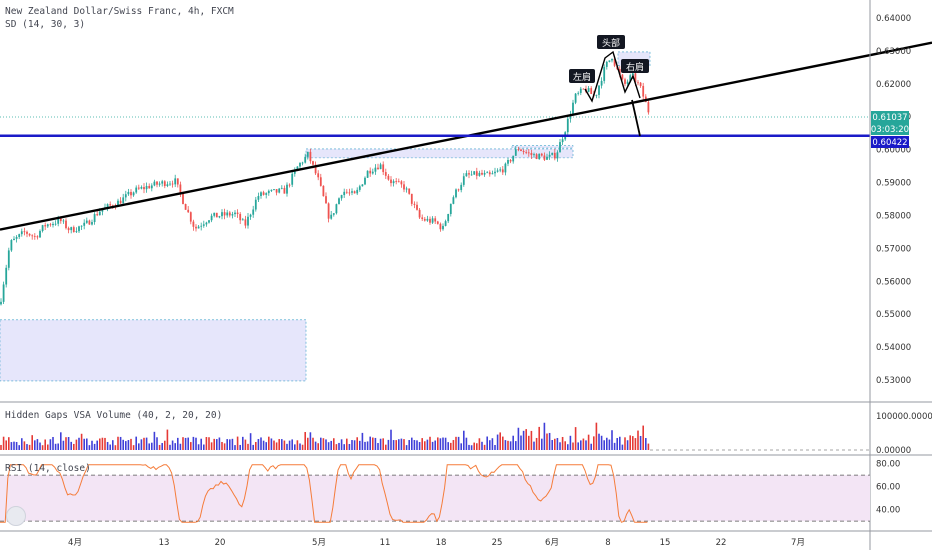  What do you see at coordinates (113, 415) in the screenshot?
I see `volume-pane-title: Hidden Gaps VSA Volume (40, 2, 20, 20)` at bounding box center [113, 415].